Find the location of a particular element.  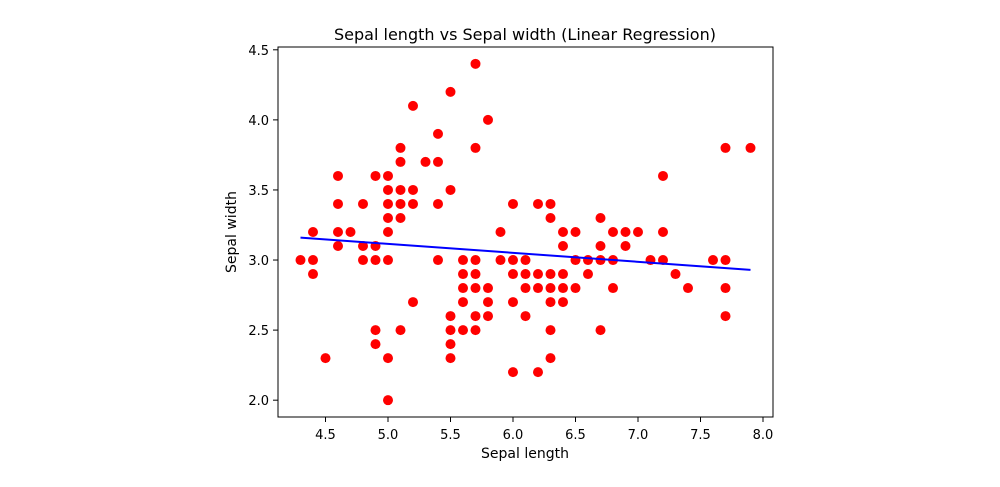

y-tick-label: 3.5 is located at coordinates (258, 191).